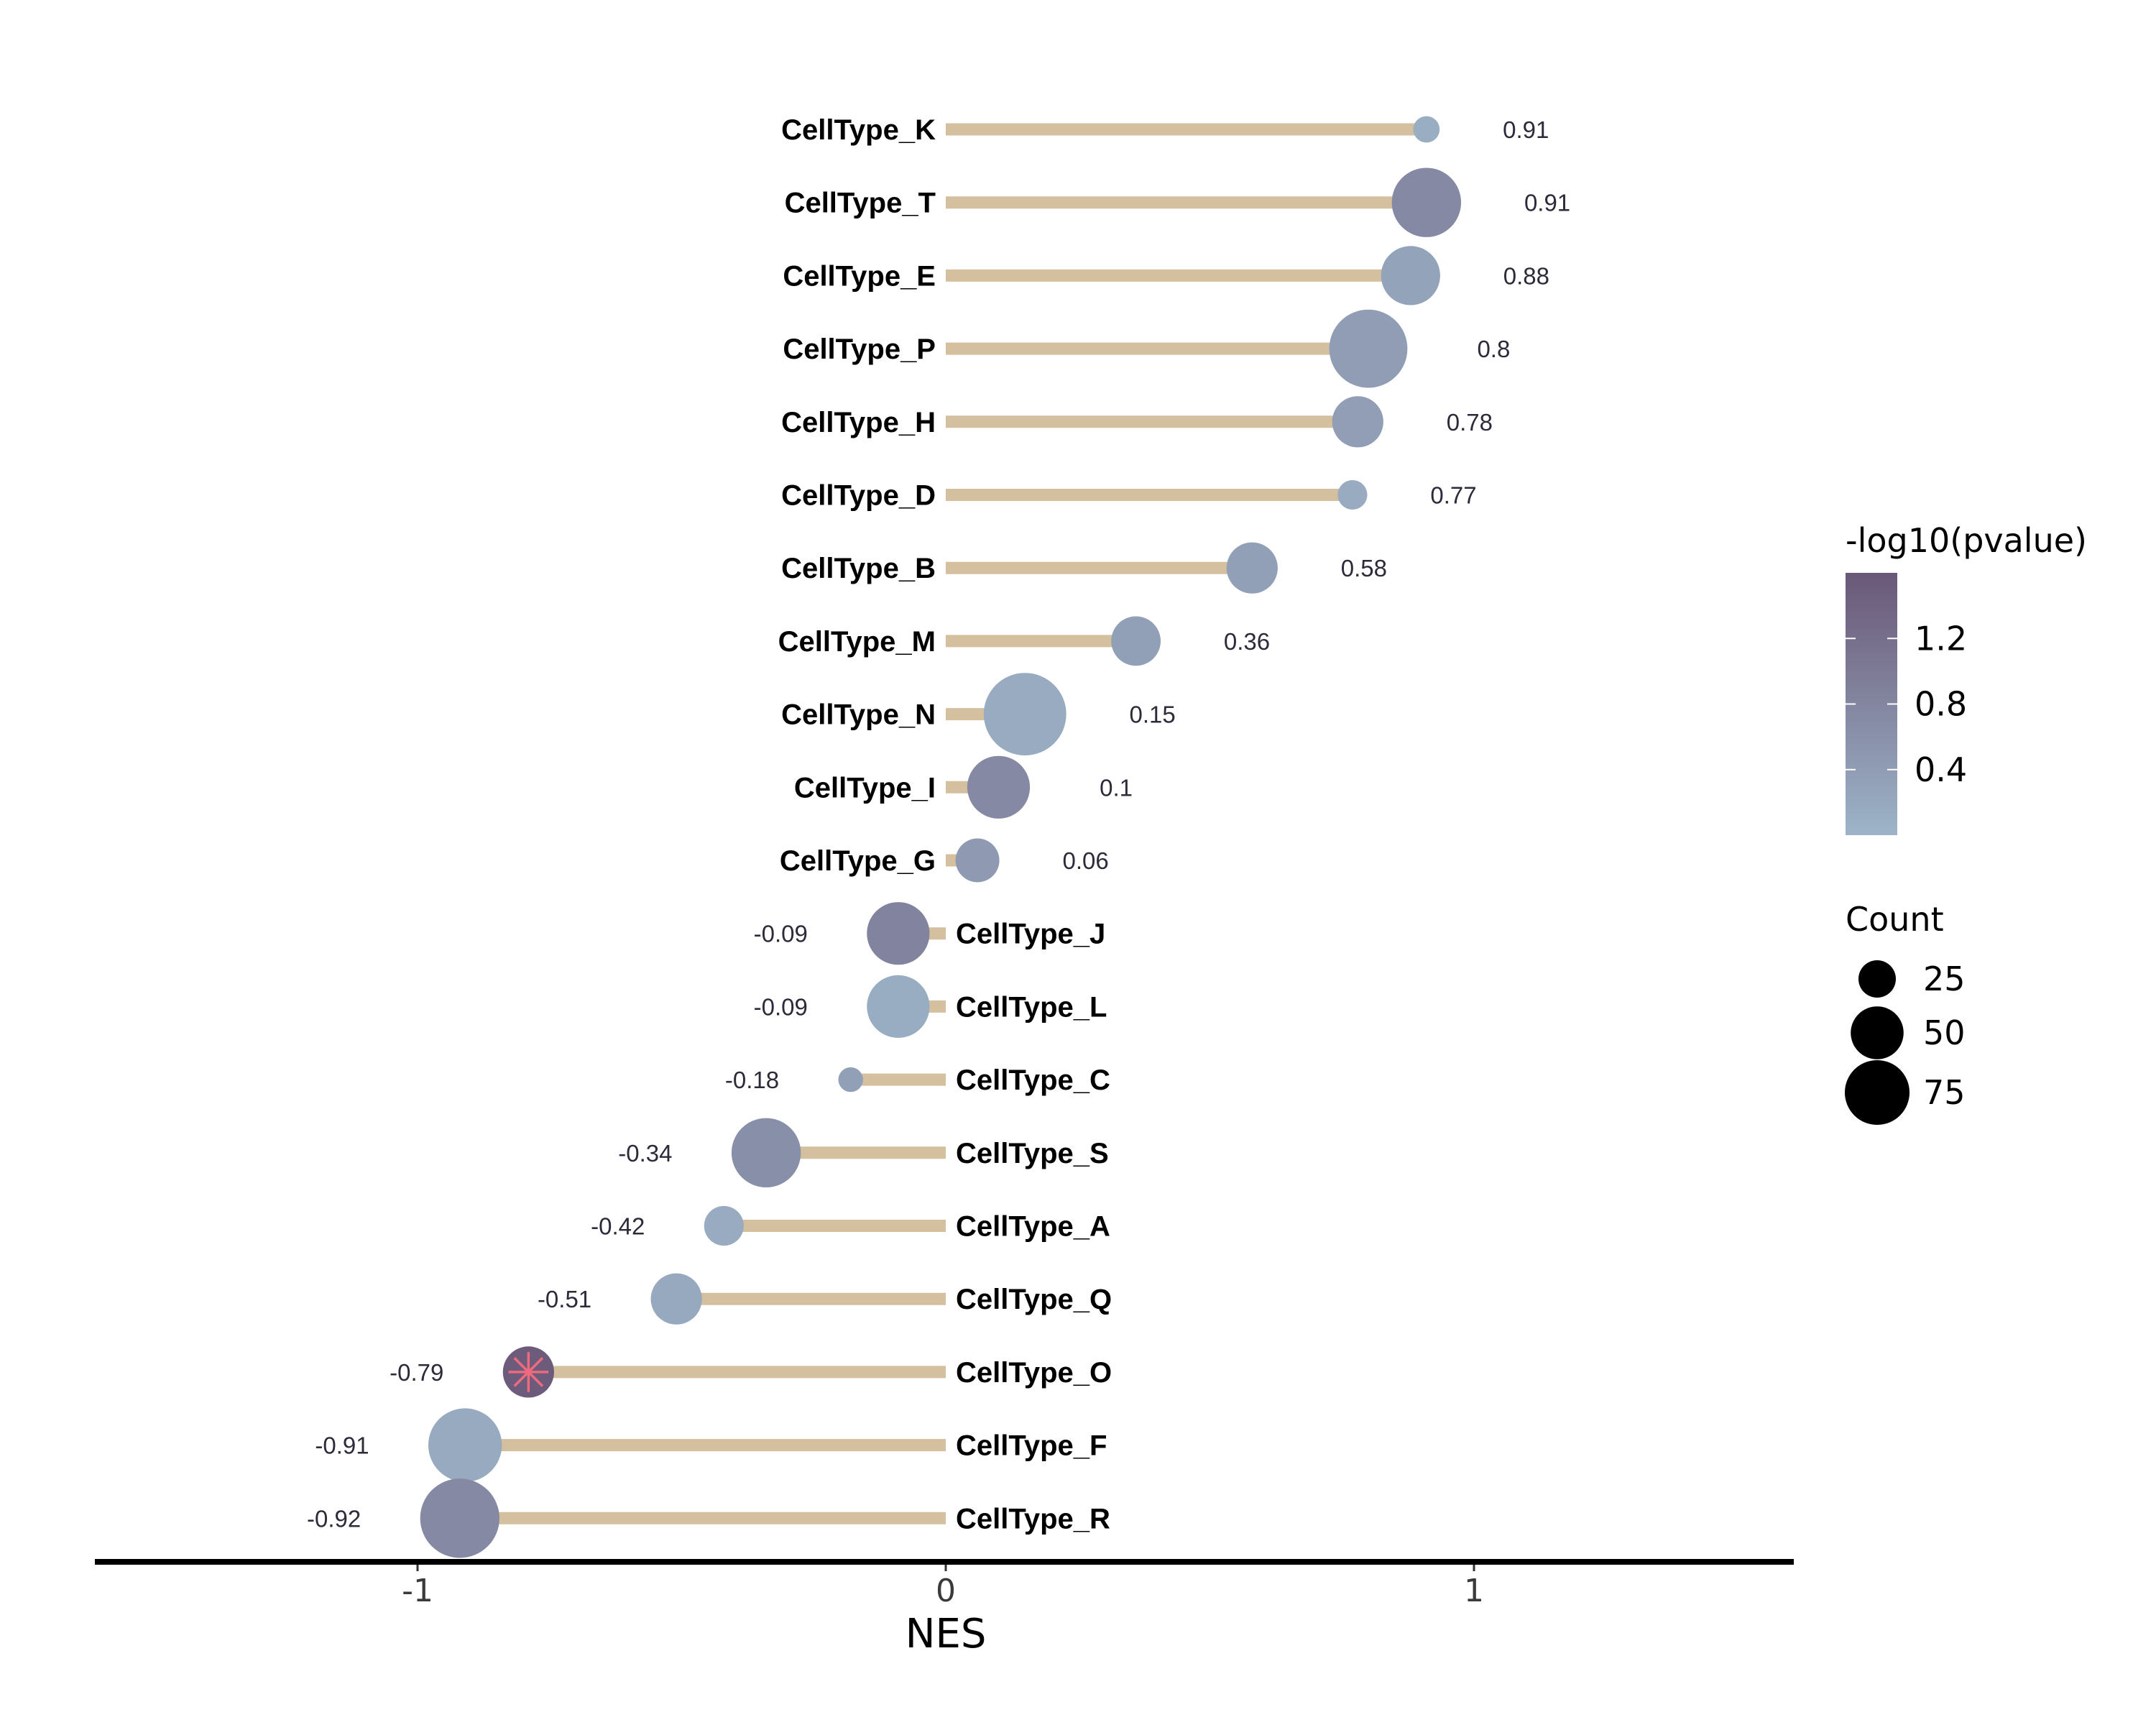  Describe the element at coordinates (1034, 1373) in the screenshot. I see `row-label: CellType_O` at that location.